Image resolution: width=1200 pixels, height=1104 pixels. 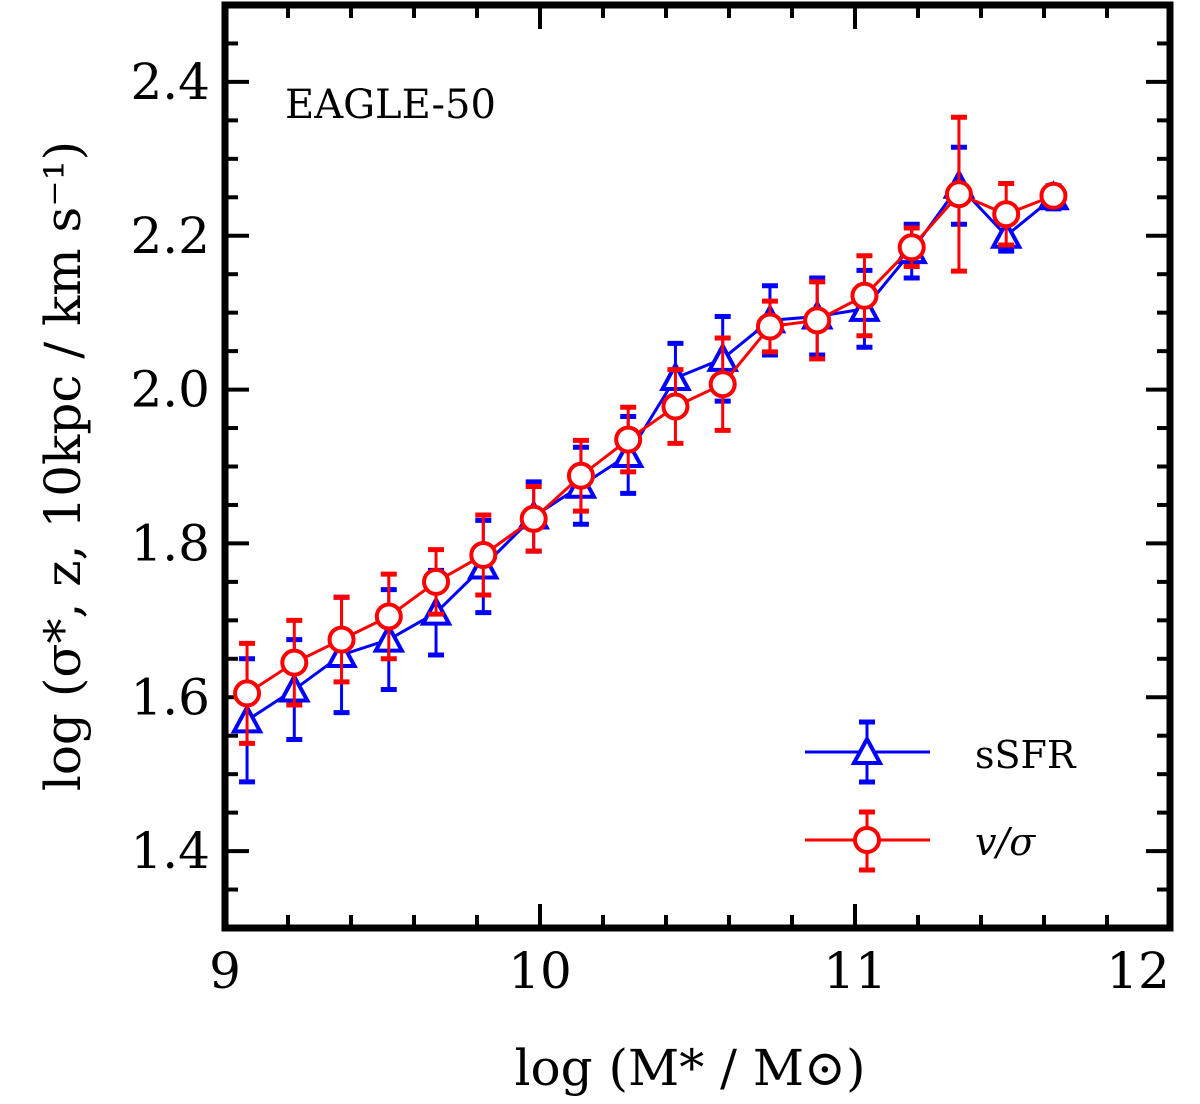 I want to click on legend: sSFR v/σ, so click(x=941, y=796).